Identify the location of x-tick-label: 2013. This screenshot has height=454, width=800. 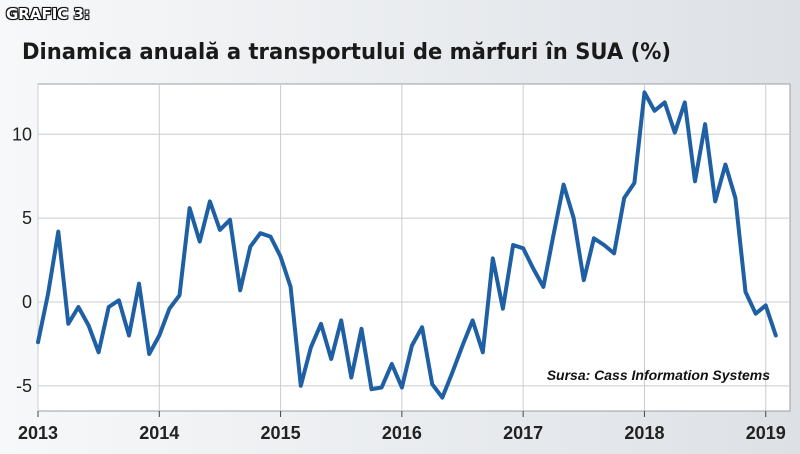
(38, 433).